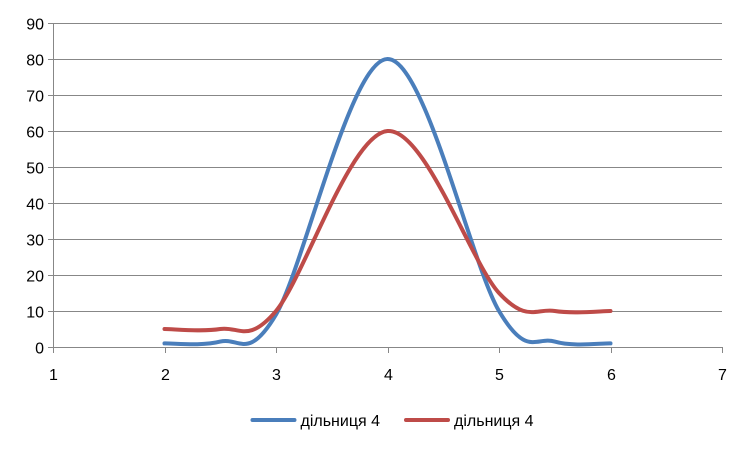 This screenshot has width=750, height=450. I want to click on y-axis-tick-labels: 0 10 20 30 40 50 60 70 80 90, so click(35, 187).